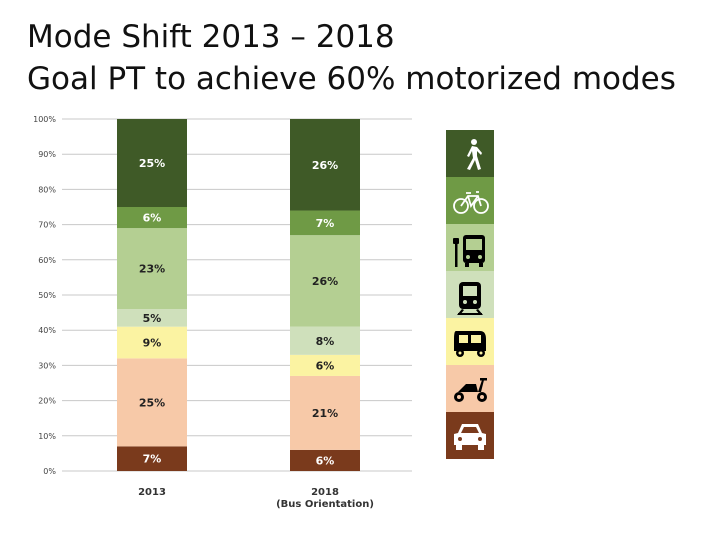  Describe the element at coordinates (325, 492) in the screenshot. I see `x-category-label: 2018` at that location.